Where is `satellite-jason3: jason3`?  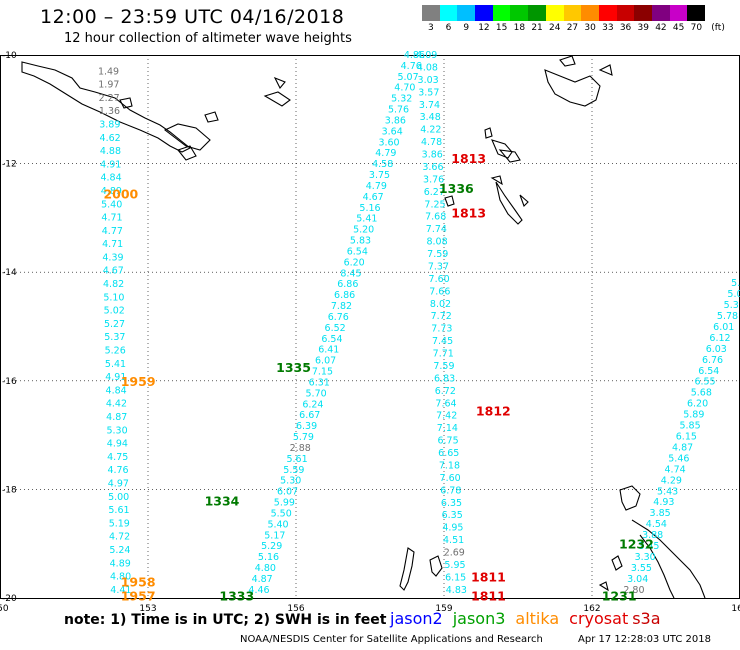
satellite-jason3: jason3 is located at coordinates (479, 618).